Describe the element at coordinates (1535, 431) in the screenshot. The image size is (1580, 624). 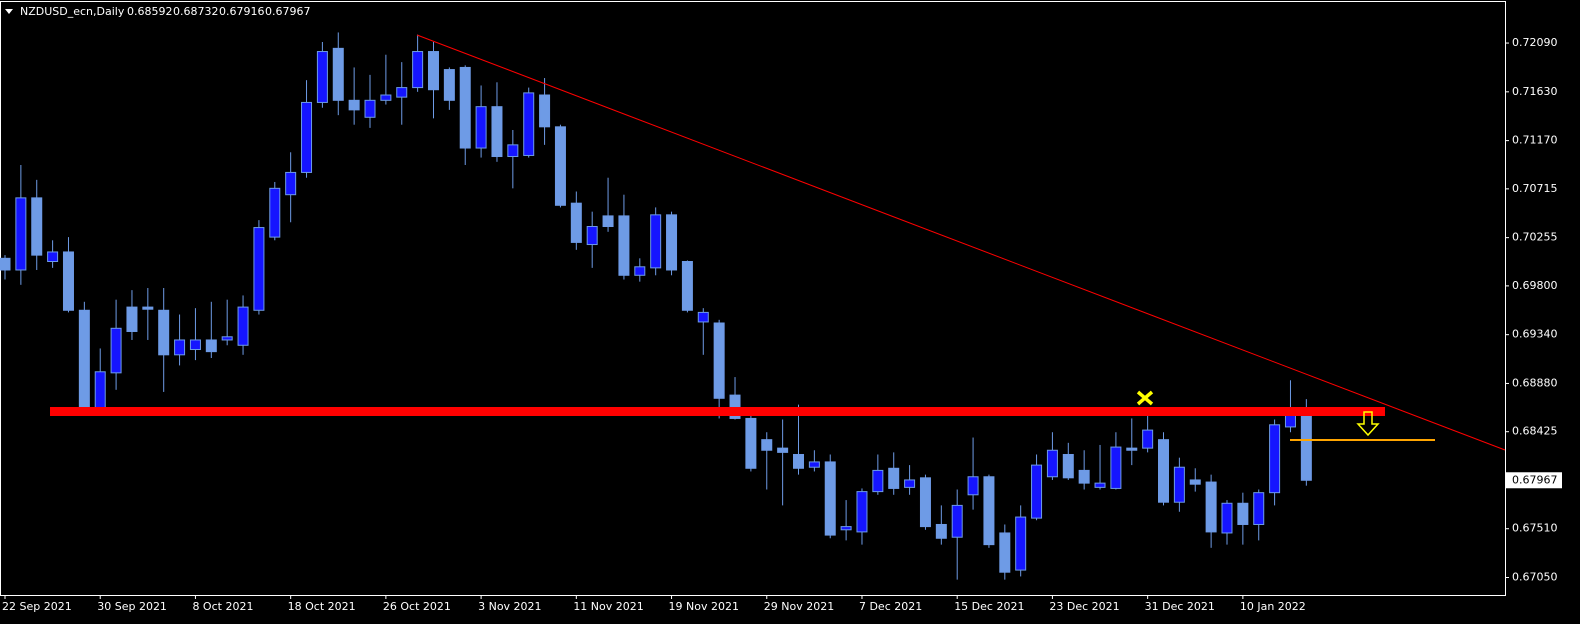
I see `y-tick-label: 0.68425` at that location.